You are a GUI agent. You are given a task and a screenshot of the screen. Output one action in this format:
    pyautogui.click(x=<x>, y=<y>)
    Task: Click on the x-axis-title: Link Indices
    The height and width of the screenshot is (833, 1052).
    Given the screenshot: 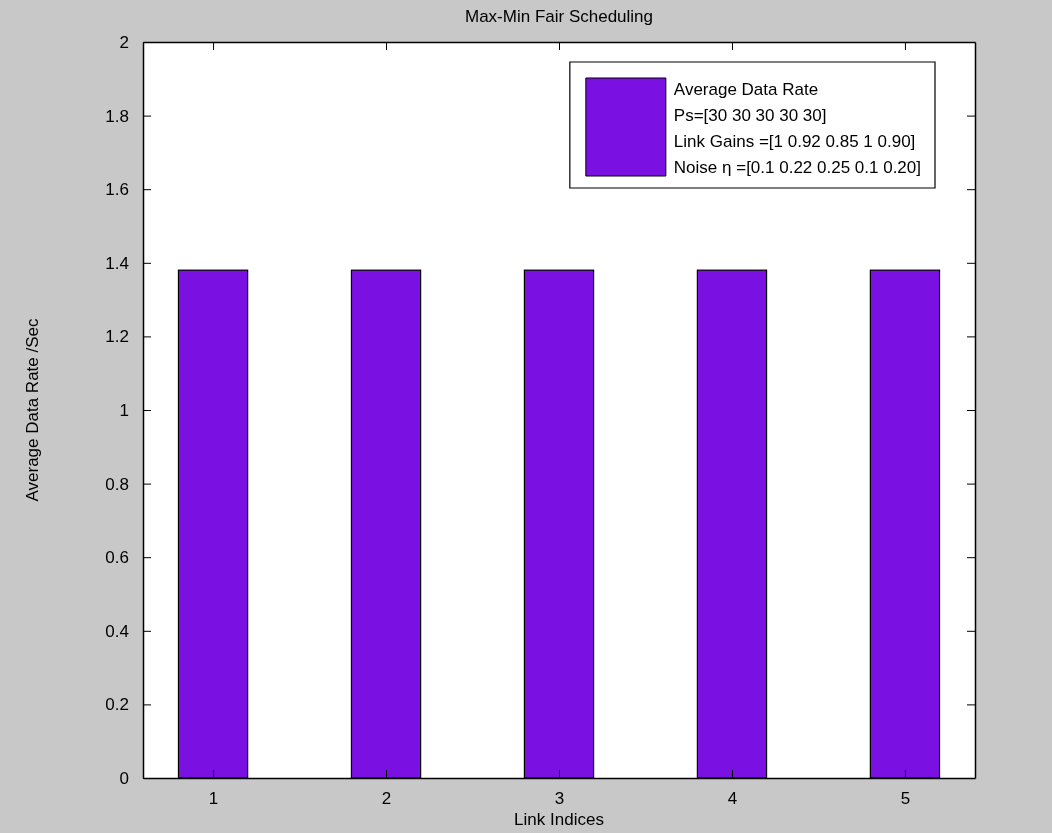 What is the action you would take?
    pyautogui.click(x=559, y=819)
    